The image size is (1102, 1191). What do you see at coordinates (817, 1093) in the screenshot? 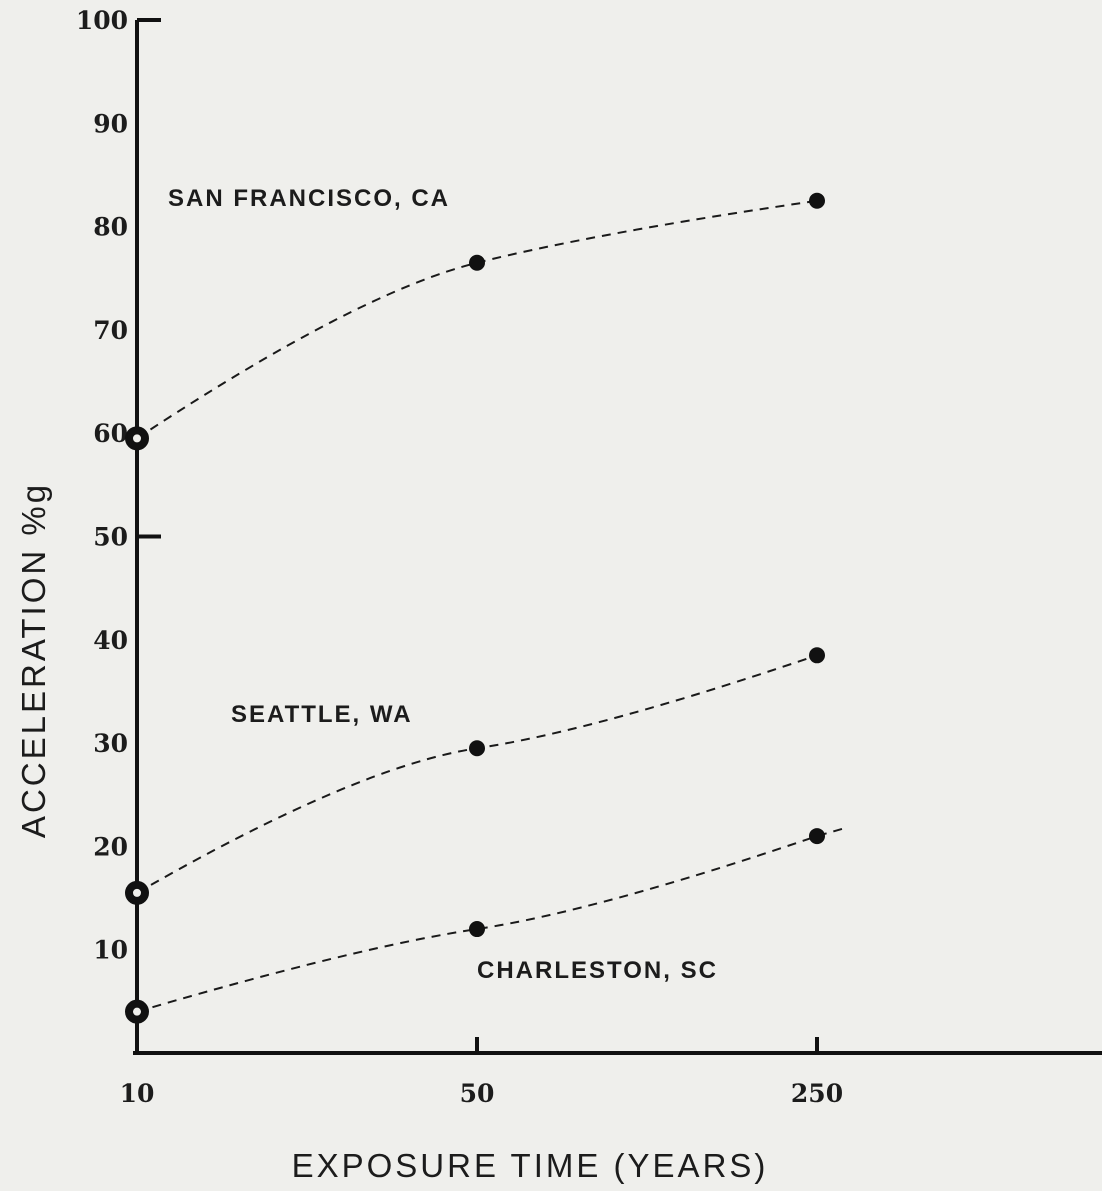
I see `x-tick-label: 250` at bounding box center [817, 1093].